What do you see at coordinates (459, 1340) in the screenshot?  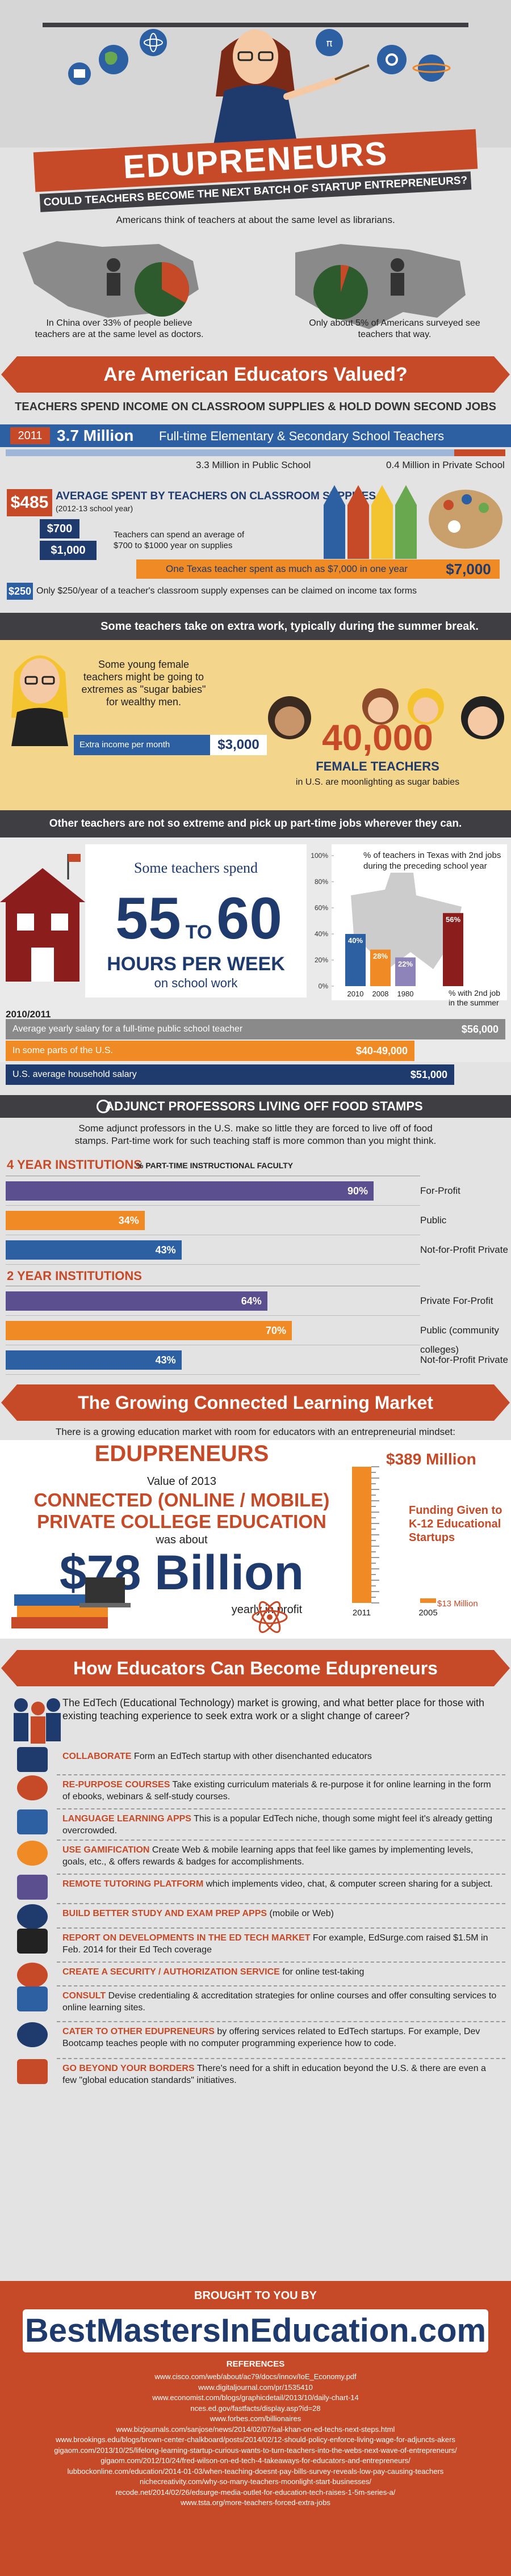 I see `bar-label: Public (community colleges)` at bounding box center [459, 1340].